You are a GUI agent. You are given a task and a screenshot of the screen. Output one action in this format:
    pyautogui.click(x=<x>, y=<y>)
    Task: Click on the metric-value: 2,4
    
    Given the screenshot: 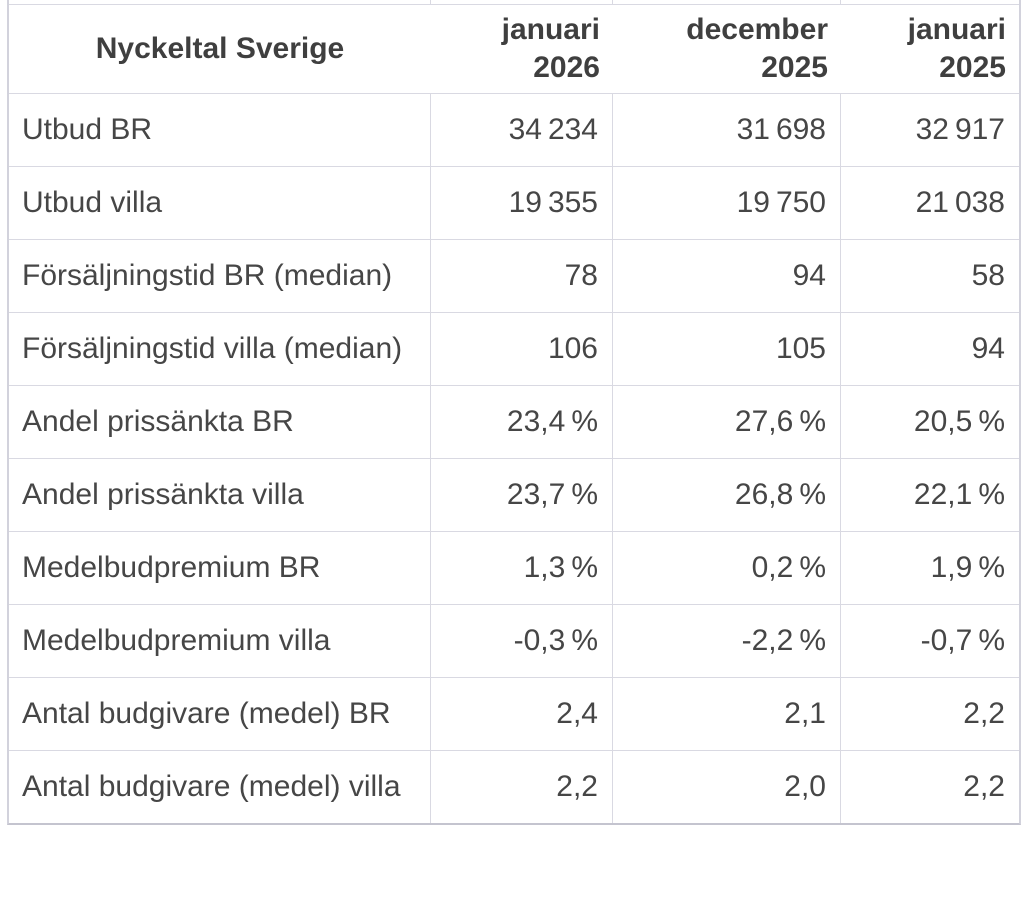 What is the action you would take?
    pyautogui.click(x=522, y=714)
    